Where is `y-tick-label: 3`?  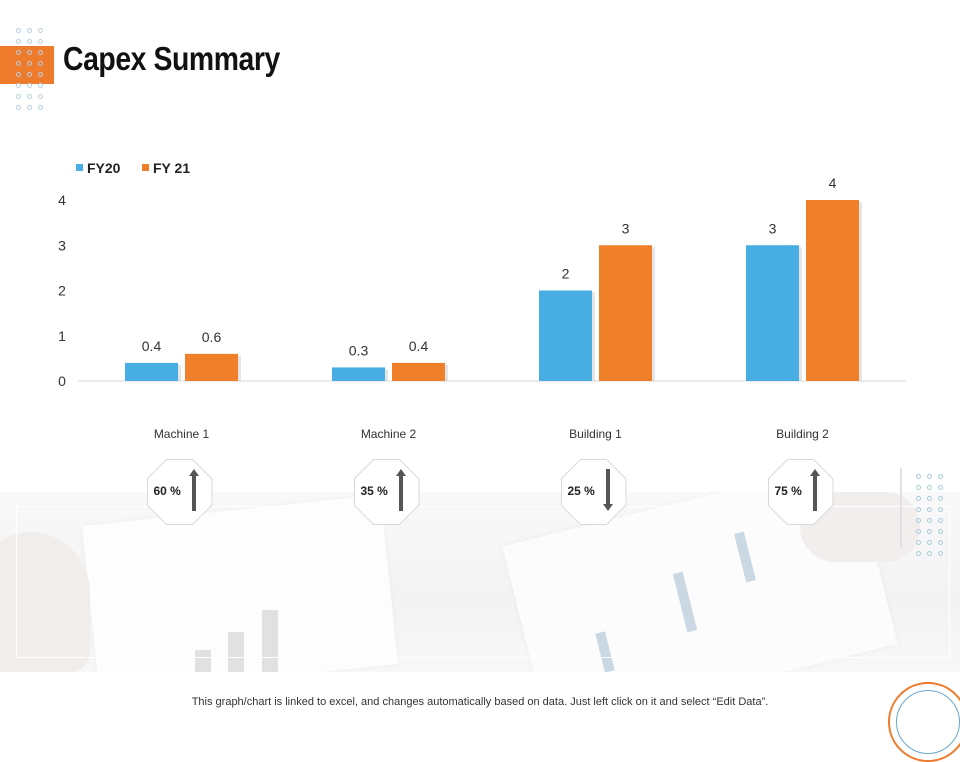 y-tick-label: 3 is located at coordinates (62, 245).